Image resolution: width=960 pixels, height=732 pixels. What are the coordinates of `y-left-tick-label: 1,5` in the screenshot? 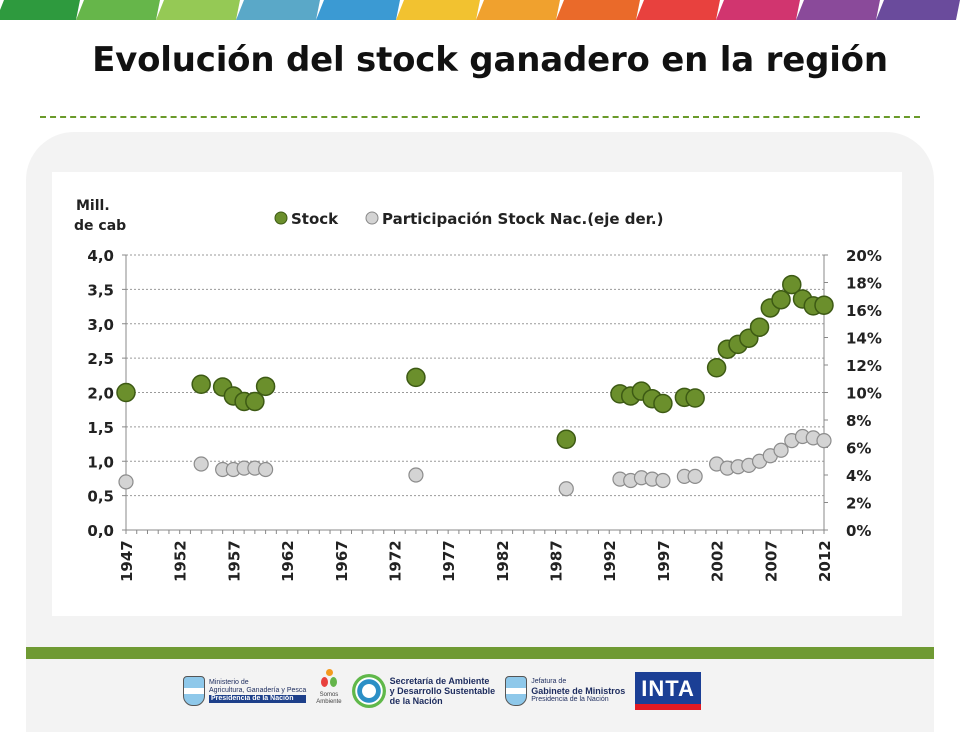 It's located at (100, 428).